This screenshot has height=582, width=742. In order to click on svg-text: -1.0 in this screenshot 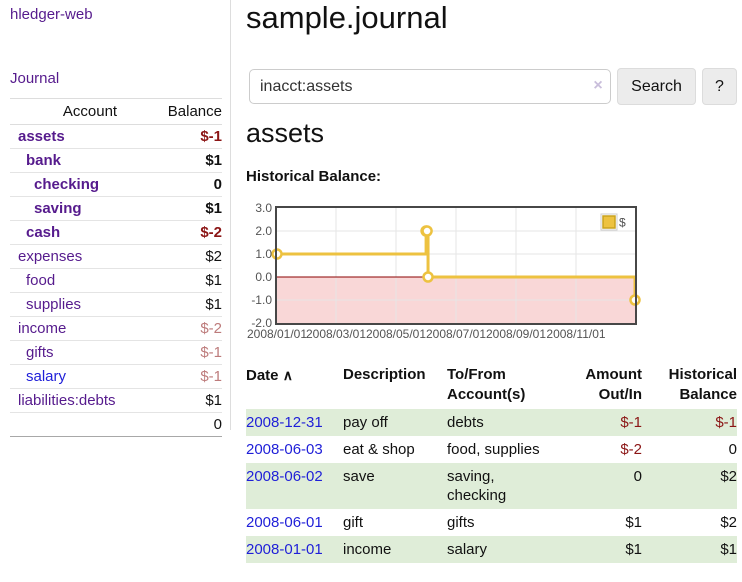, I will do `click(261, 300)`.